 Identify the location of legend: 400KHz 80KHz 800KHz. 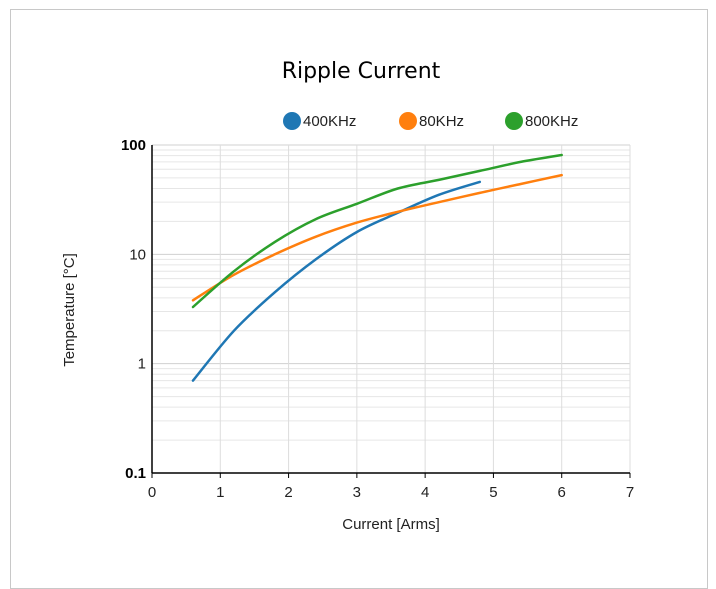
(430, 121).